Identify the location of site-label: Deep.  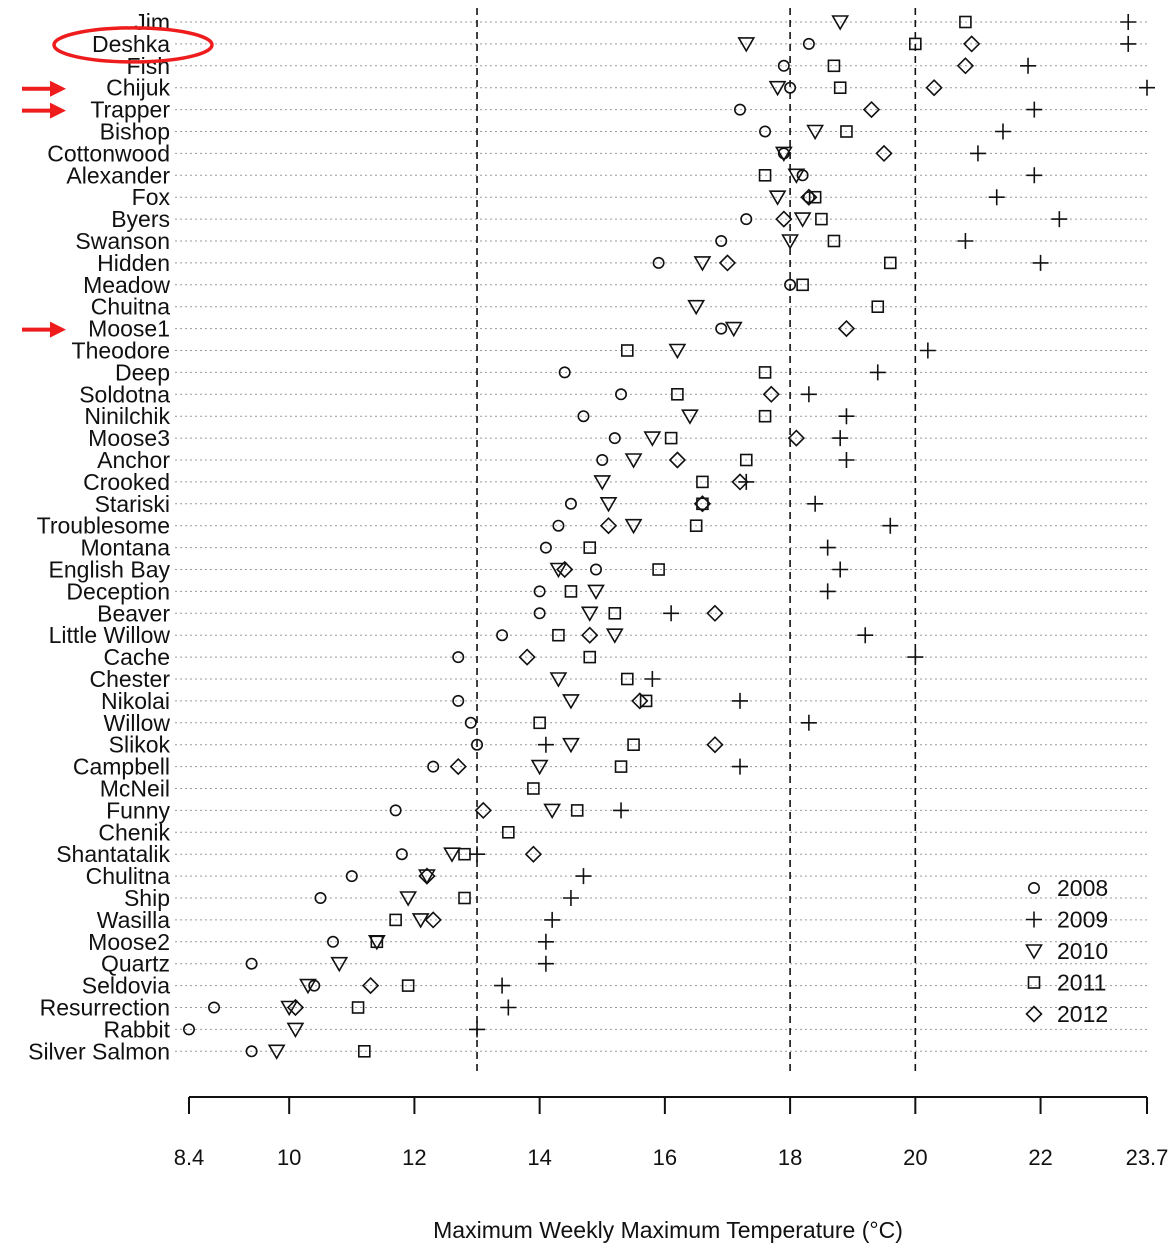
(142, 372).